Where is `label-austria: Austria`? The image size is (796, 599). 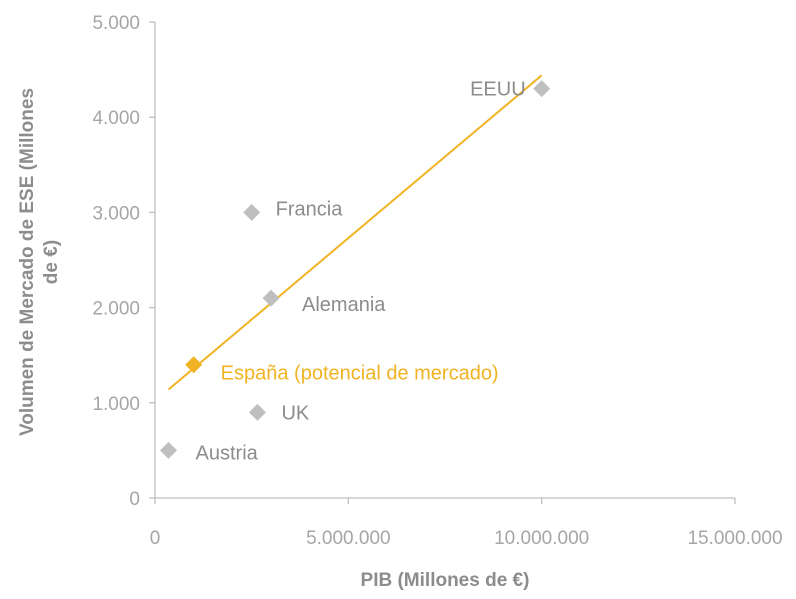
label-austria: Austria is located at coordinates (227, 453).